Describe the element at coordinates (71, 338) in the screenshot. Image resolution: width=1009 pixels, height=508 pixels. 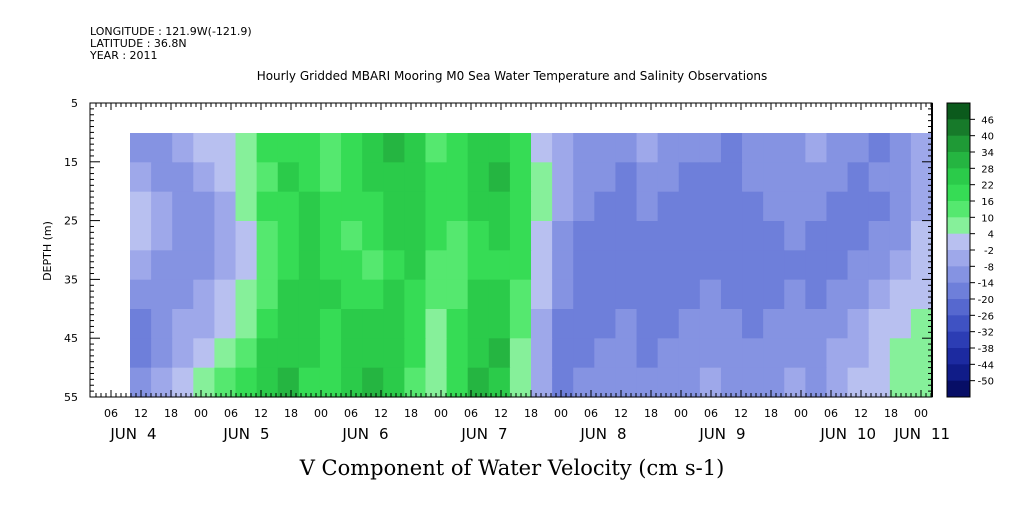
I see `y-tick-label: 45` at that location.